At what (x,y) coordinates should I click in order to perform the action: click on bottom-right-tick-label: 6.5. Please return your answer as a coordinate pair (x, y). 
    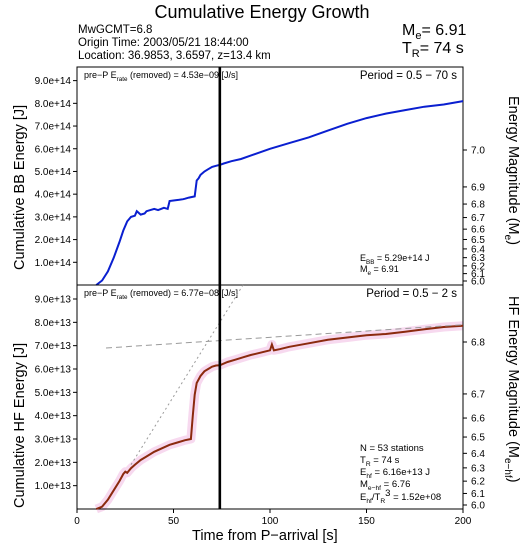
    Looking at the image, I should click on (478, 438).